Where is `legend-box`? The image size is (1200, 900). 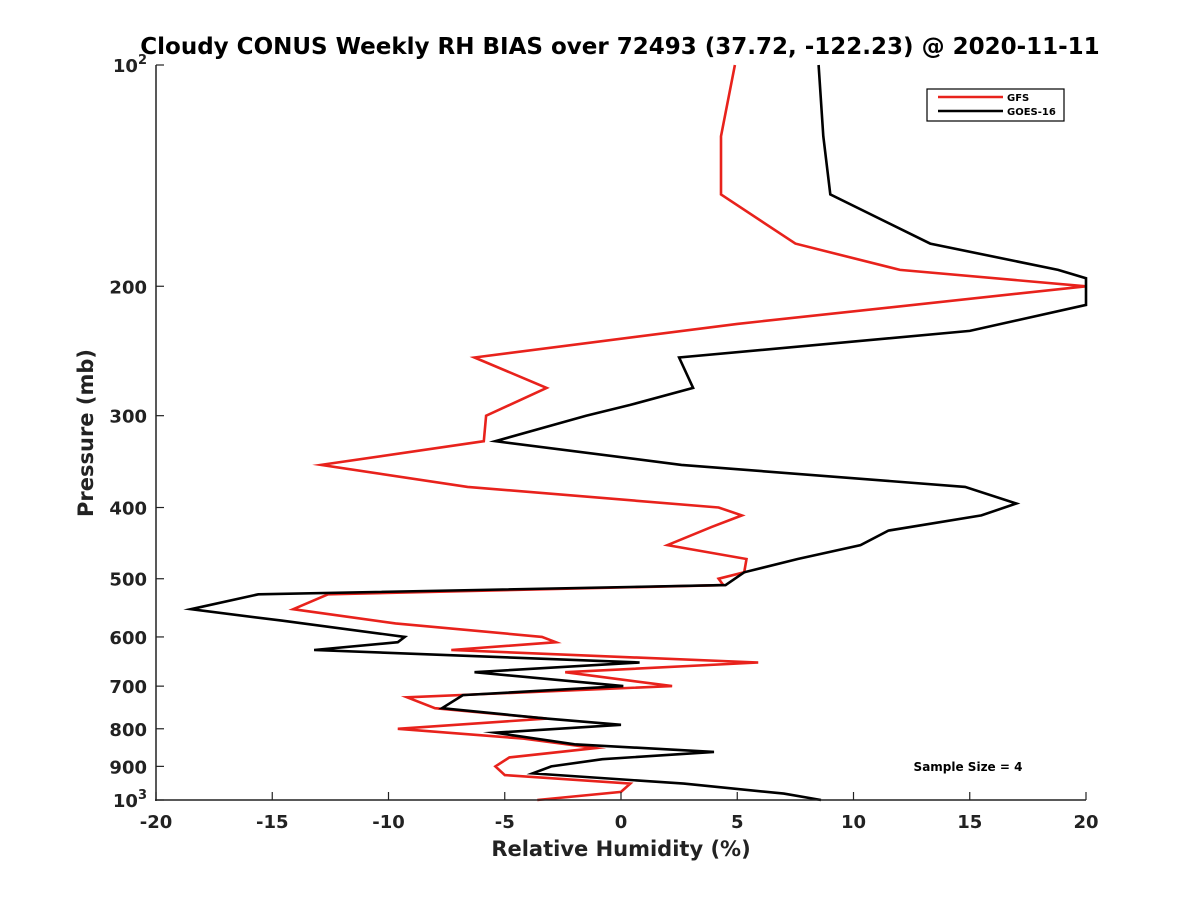
legend-box is located at coordinates (995, 105).